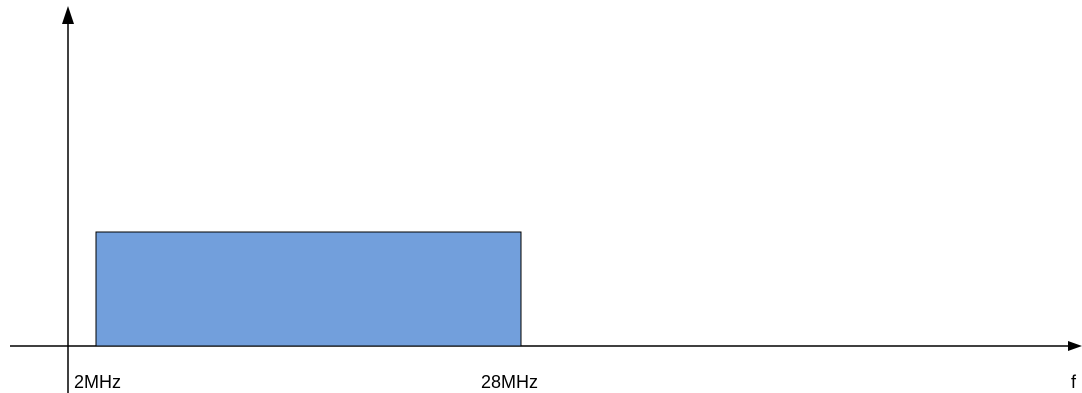  What do you see at coordinates (1075, 346) in the screenshot?
I see `x-axis-arrowhead` at bounding box center [1075, 346].